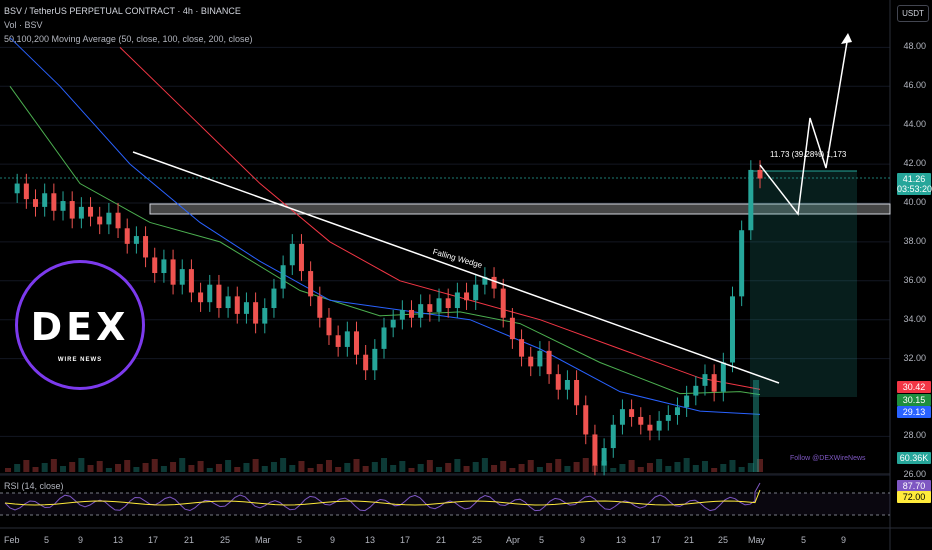 This screenshot has height=550, width=932. I want to click on date-tick: 5, so click(47, 540).